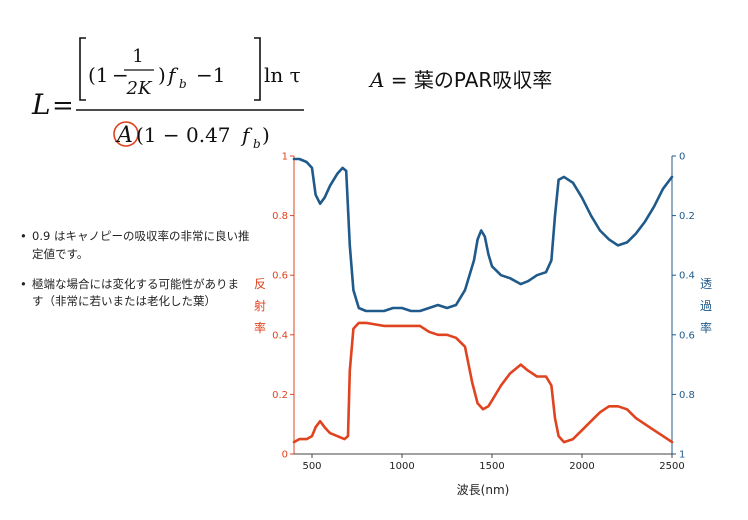 The image size is (748, 520). What do you see at coordinates (141, 245) in the screenshot?
I see `bullet-text: 0.9 はキャノピーの吸収率の非常に良い推定値です。` at bounding box center [141, 245].